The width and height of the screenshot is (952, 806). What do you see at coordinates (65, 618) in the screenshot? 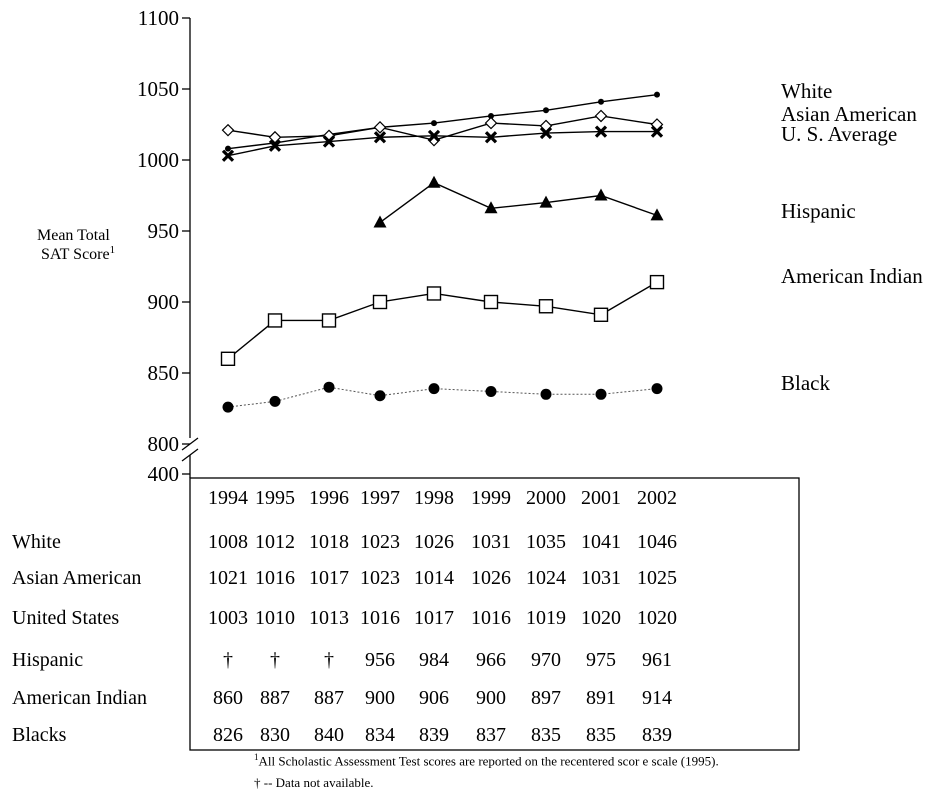
I see `table-row-label: United States` at bounding box center [65, 618].